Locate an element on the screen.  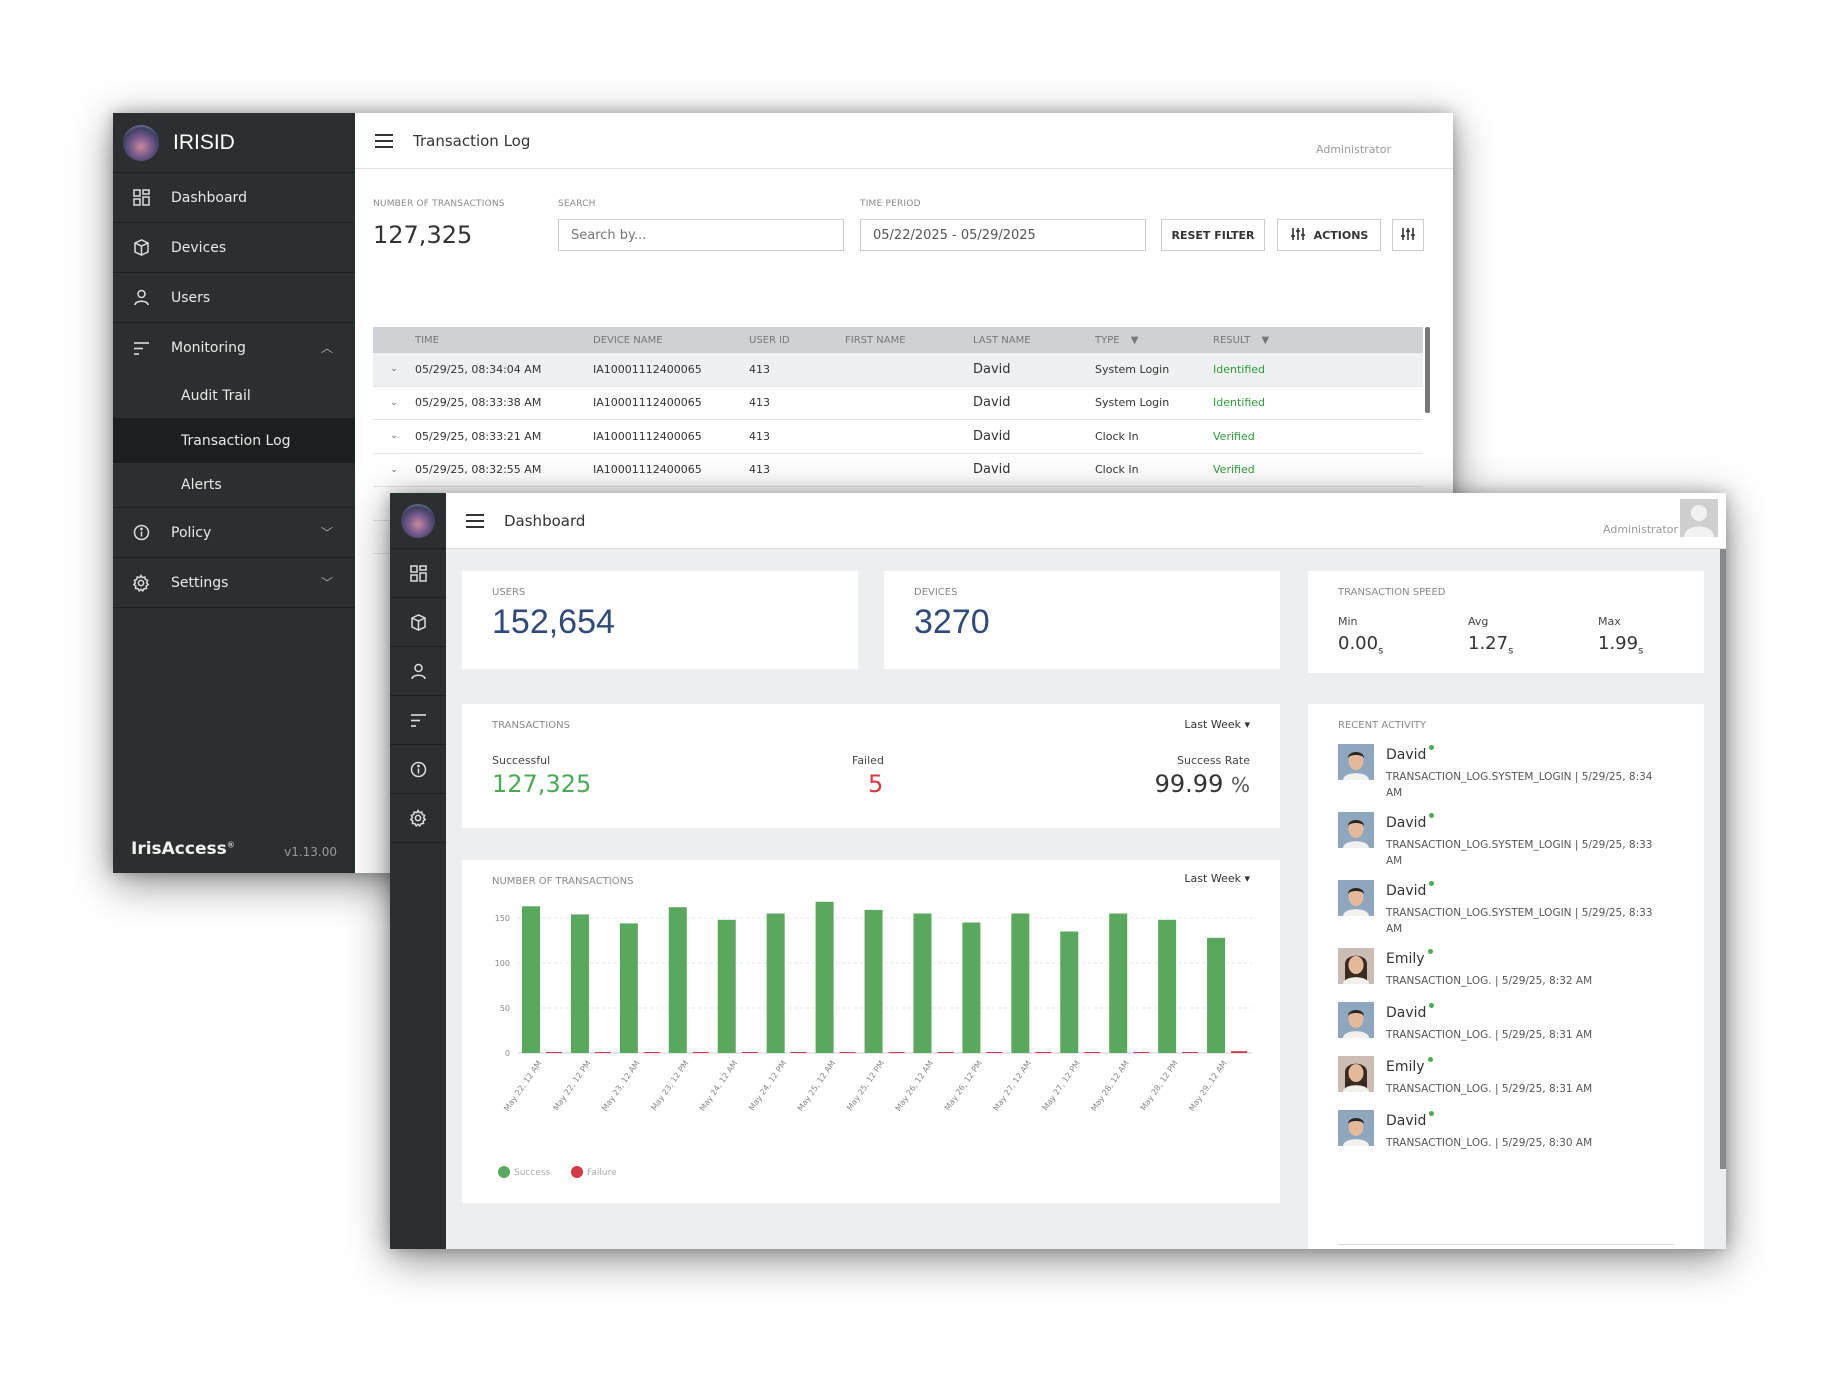
transactions-period-dropdown: Last Week ▾ is located at coordinates (1217, 724).